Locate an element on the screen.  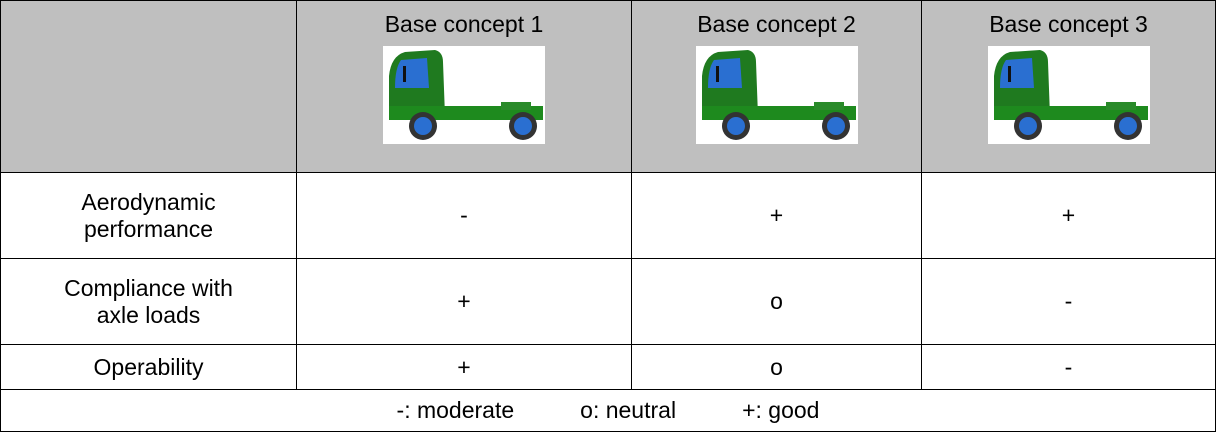
row-label: Operability is located at coordinates (148, 367).